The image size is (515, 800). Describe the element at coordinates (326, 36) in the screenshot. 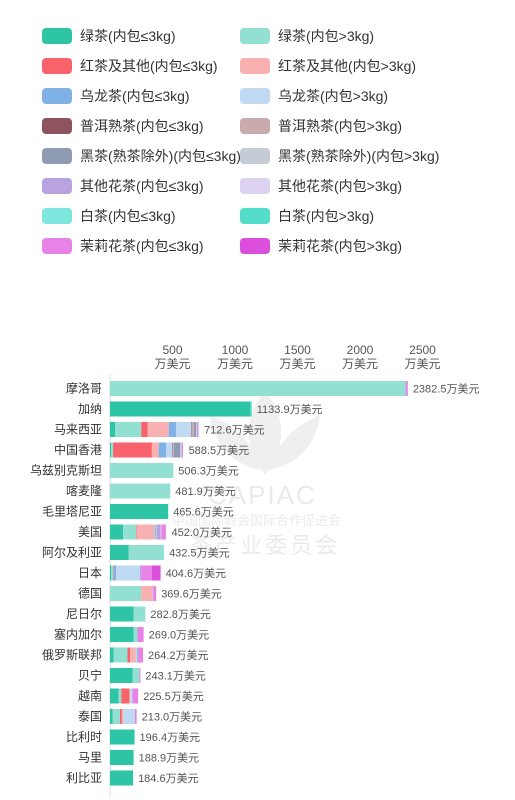

I see `legend-label: 绿茶(内包>3kg)` at that location.